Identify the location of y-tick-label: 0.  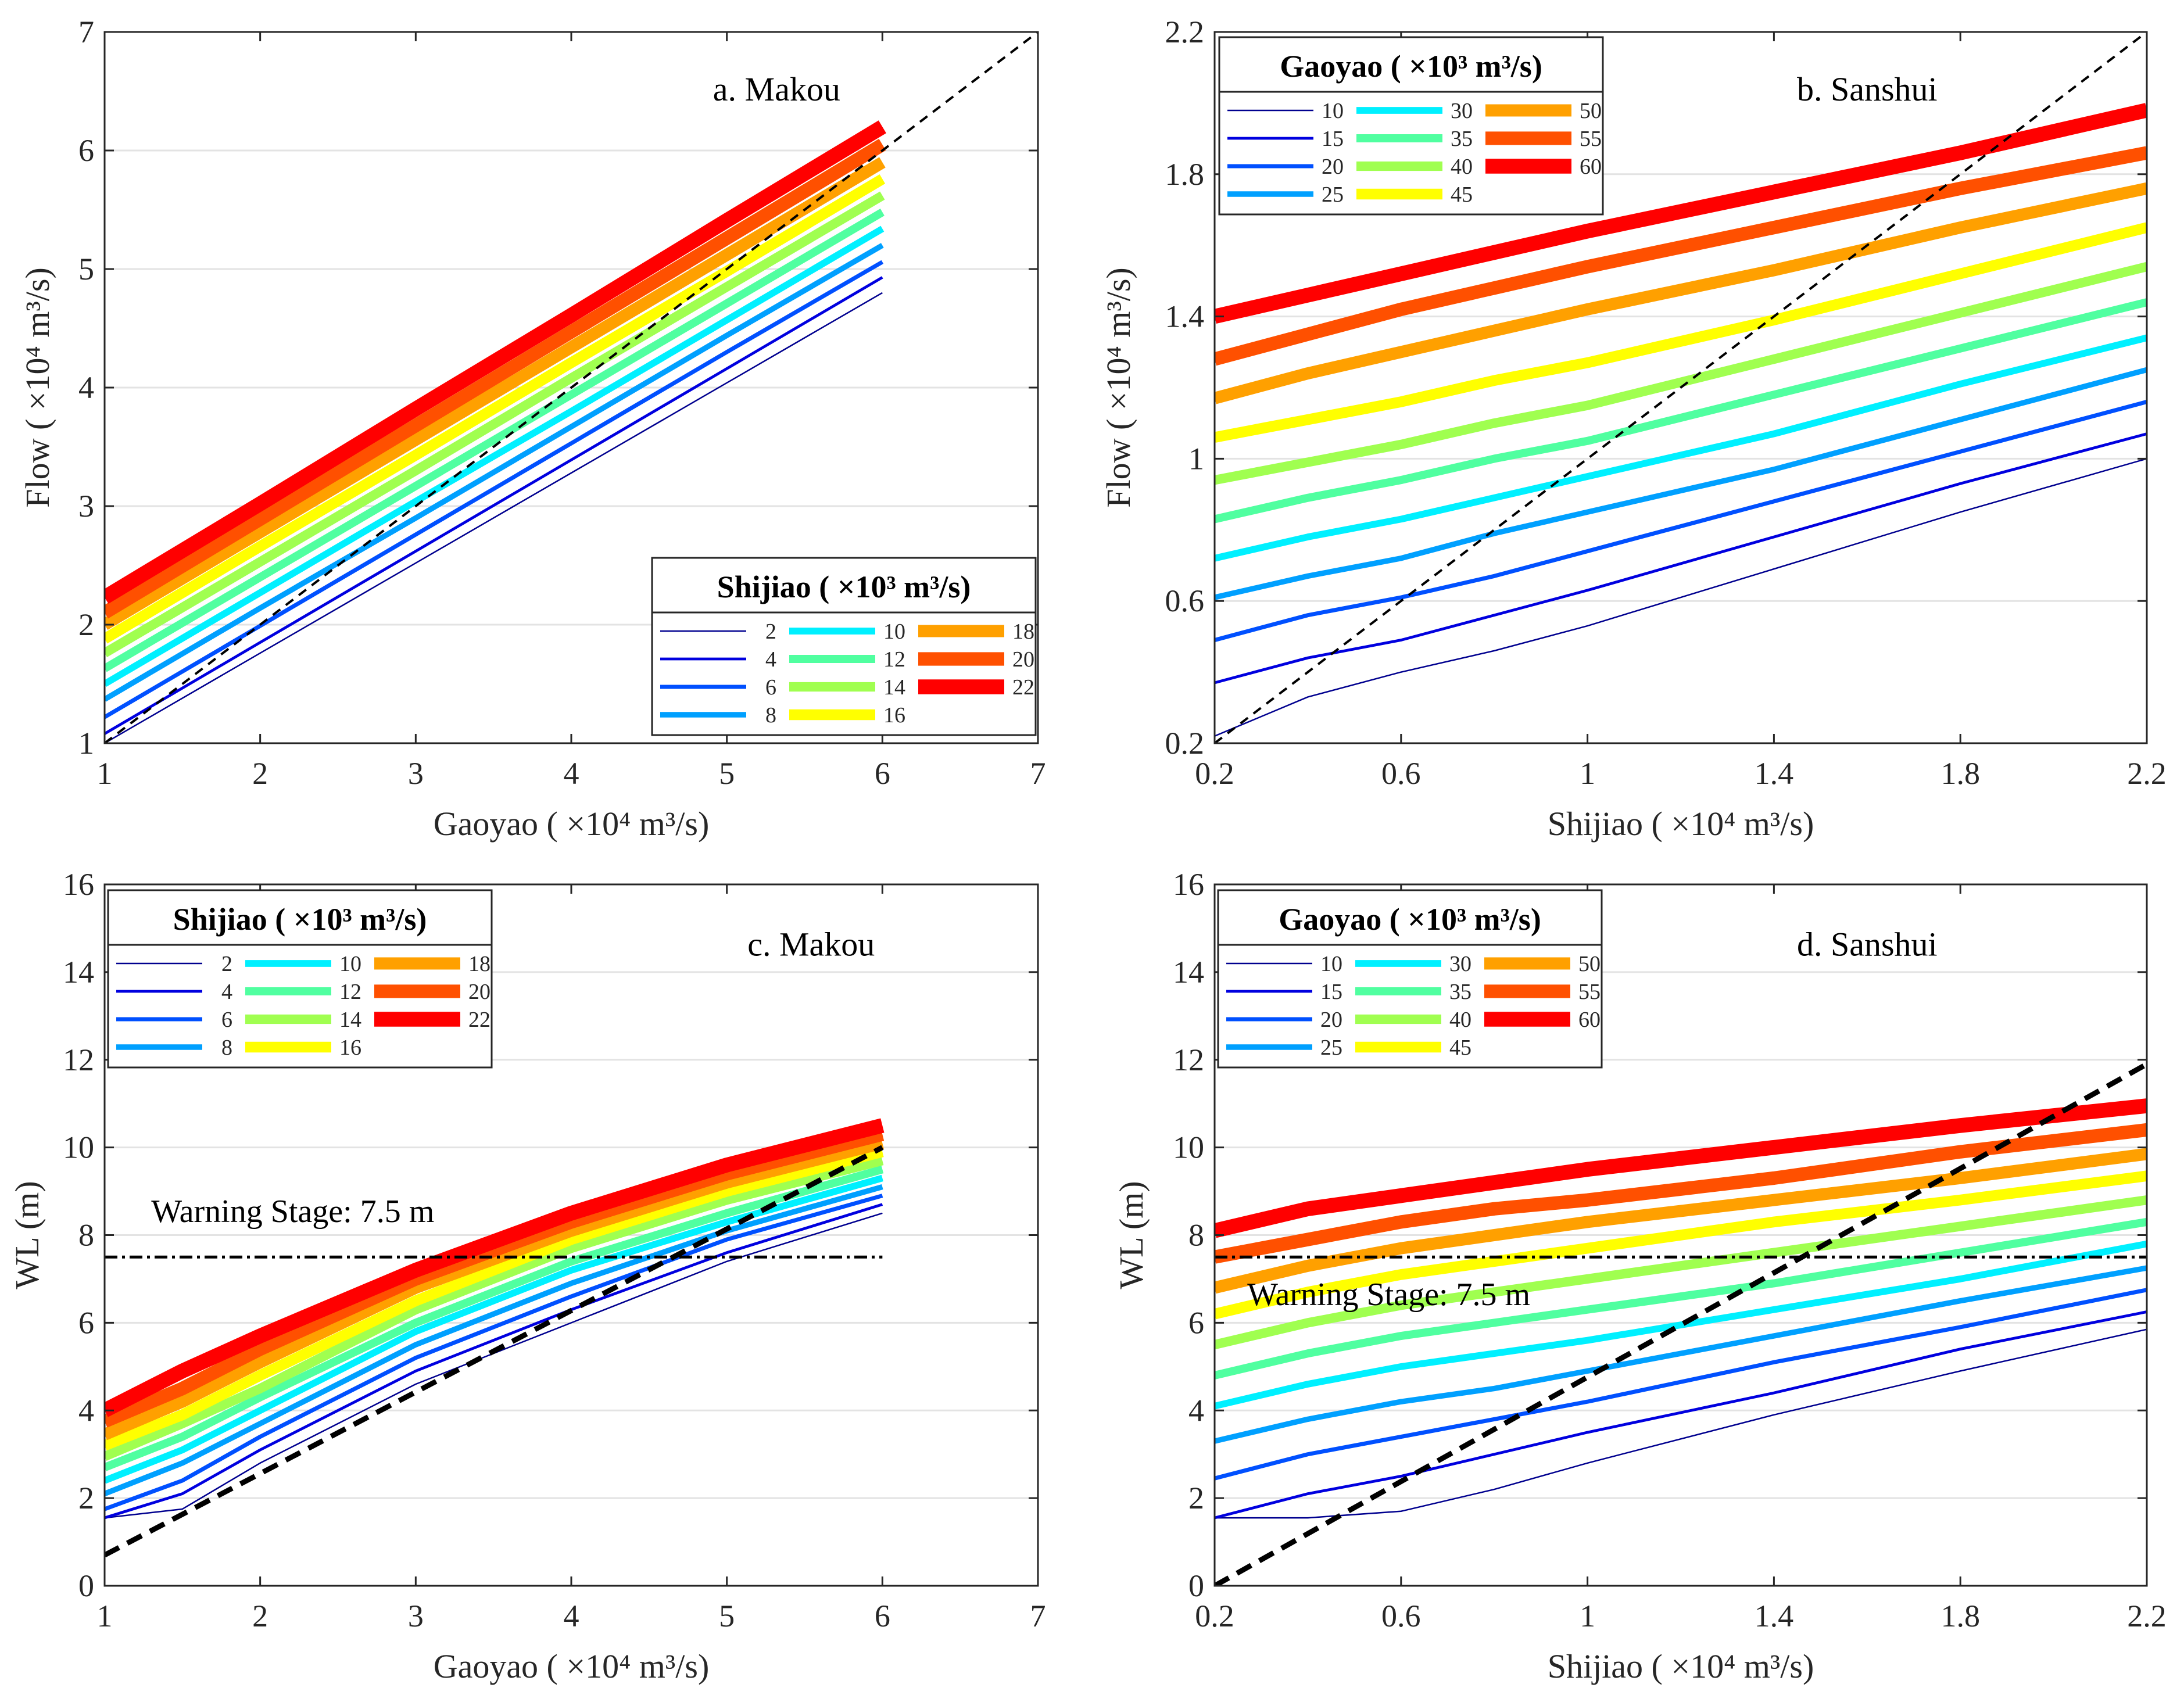
(86, 1585).